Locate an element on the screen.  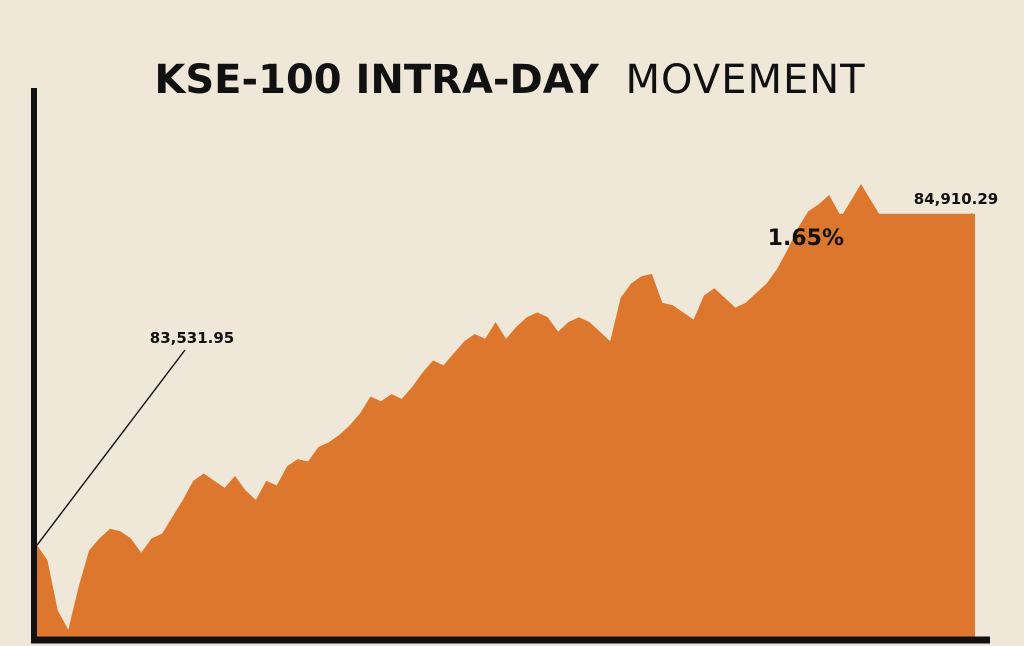
chart-title: KSE-100 INTRA-DAY MOVEMENT is located at coordinates (509, 80).